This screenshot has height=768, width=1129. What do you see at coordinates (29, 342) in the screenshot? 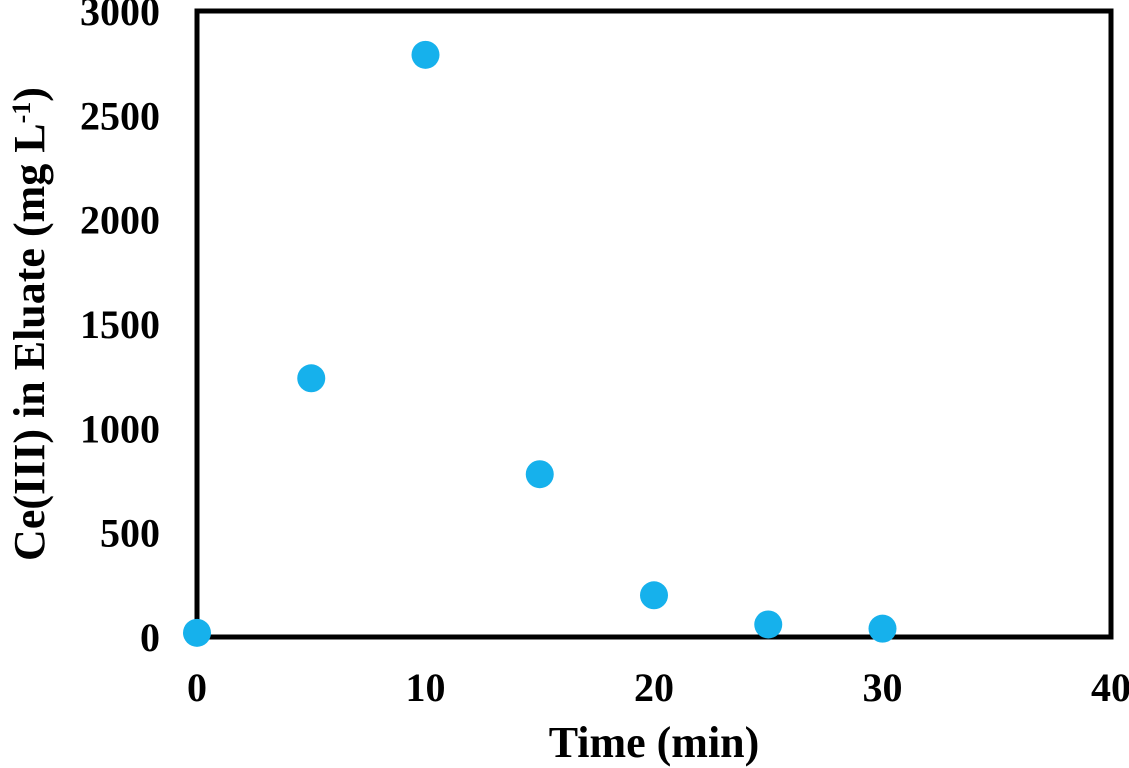
I see `y-axis-label-main: Ce(III) in Eluate (mg L` at bounding box center [29, 342].